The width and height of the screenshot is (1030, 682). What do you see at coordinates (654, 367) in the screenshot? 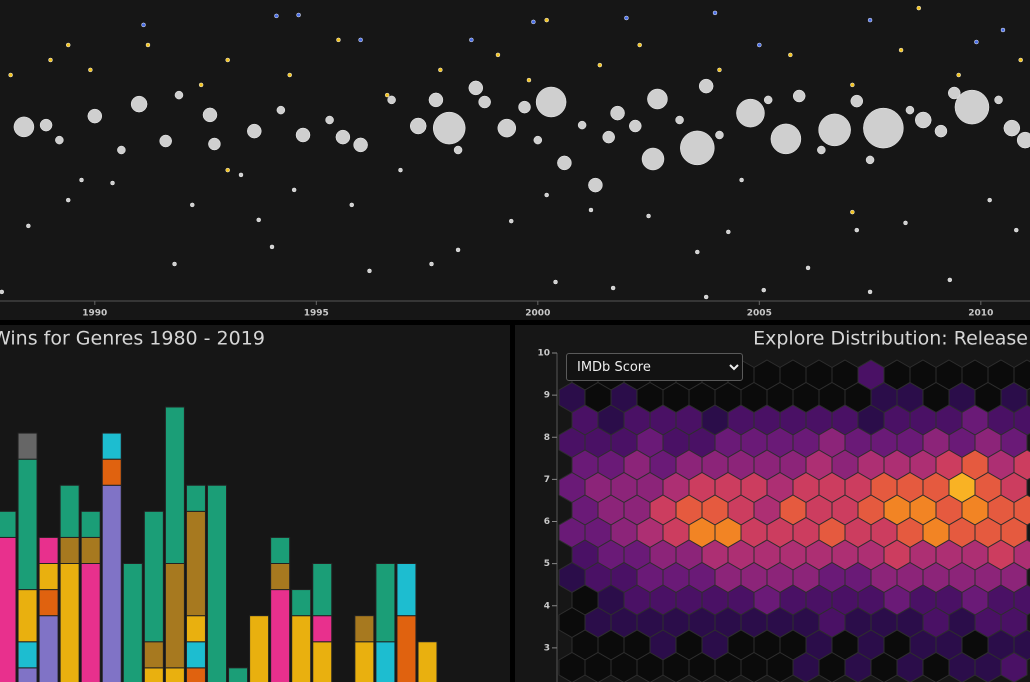
I see `metric-select: IMDb Score` at bounding box center [654, 367].